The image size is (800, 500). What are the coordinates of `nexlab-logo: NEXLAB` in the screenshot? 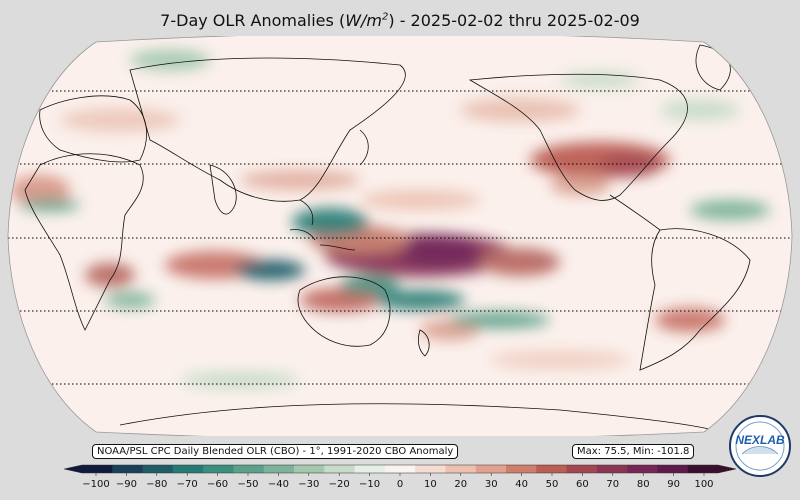 It's located at (760, 446).